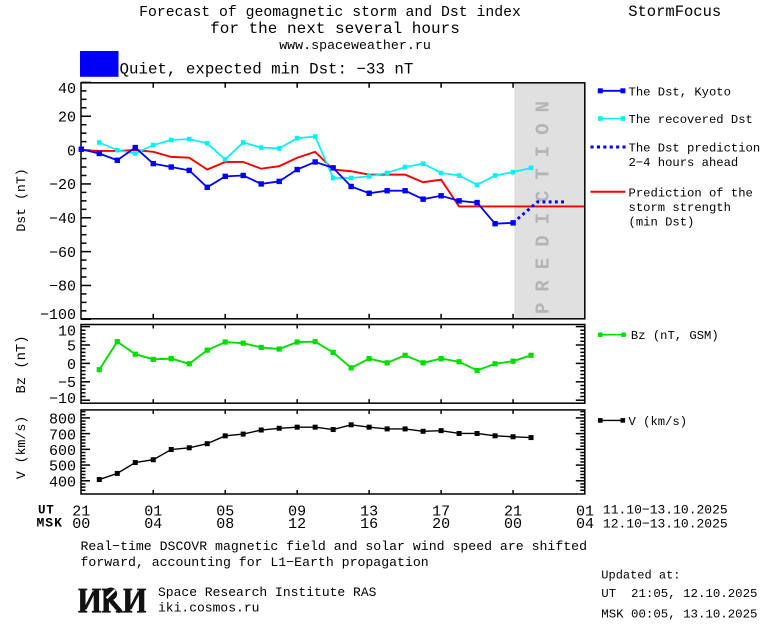 Image resolution: width=760 pixels, height=625 pixels. I want to click on svg-text: UT 21:05, 12.10.2025, so click(679, 594).